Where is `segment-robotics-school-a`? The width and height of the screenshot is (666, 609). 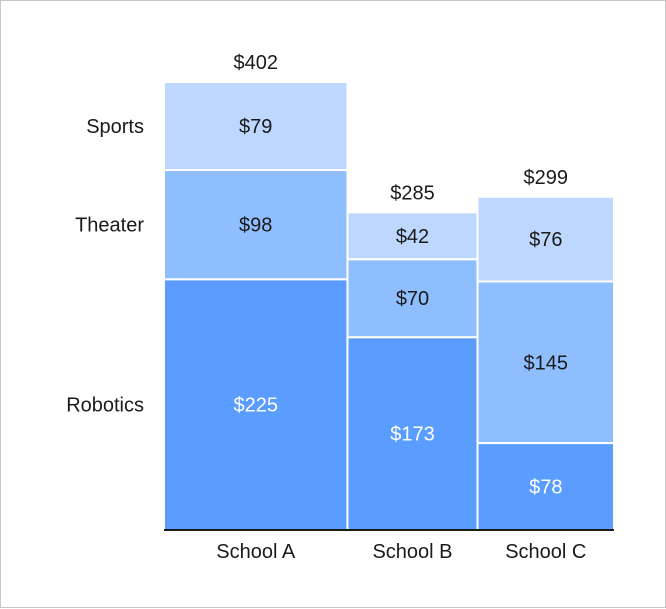
segment-robotics-school-a is located at coordinates (256, 404).